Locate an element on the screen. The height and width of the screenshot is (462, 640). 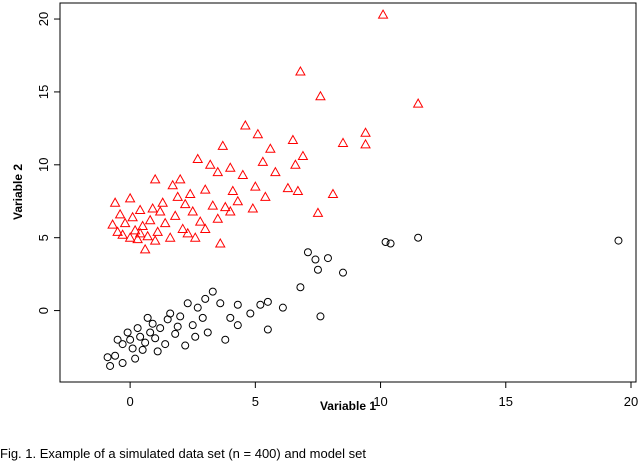
x-axis-title: Variable 1 is located at coordinates (348, 406).